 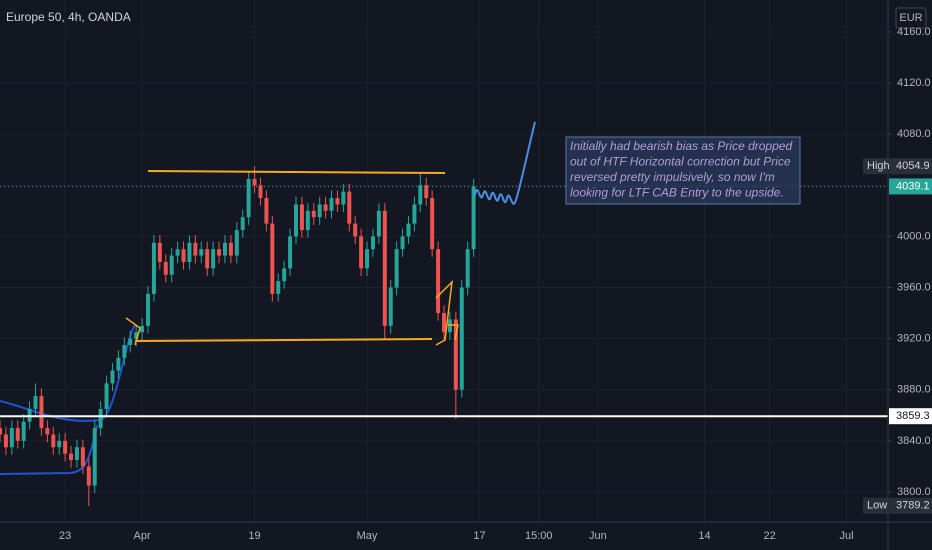 I want to click on y-tick-label: 4080.0, so click(x=914, y=134).